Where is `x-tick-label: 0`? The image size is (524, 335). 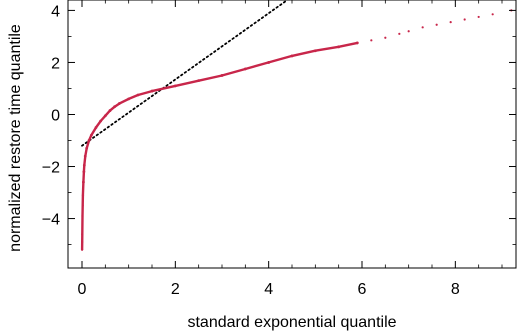 x-tick-label: 0 is located at coordinates (82, 289).